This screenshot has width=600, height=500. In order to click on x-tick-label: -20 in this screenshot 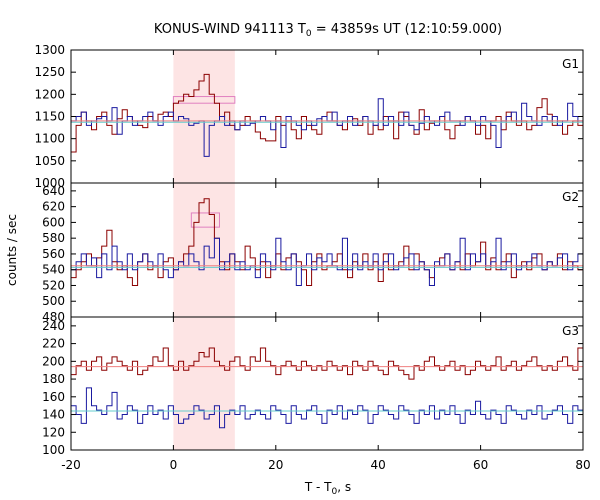, I will do `click(71, 465)`.